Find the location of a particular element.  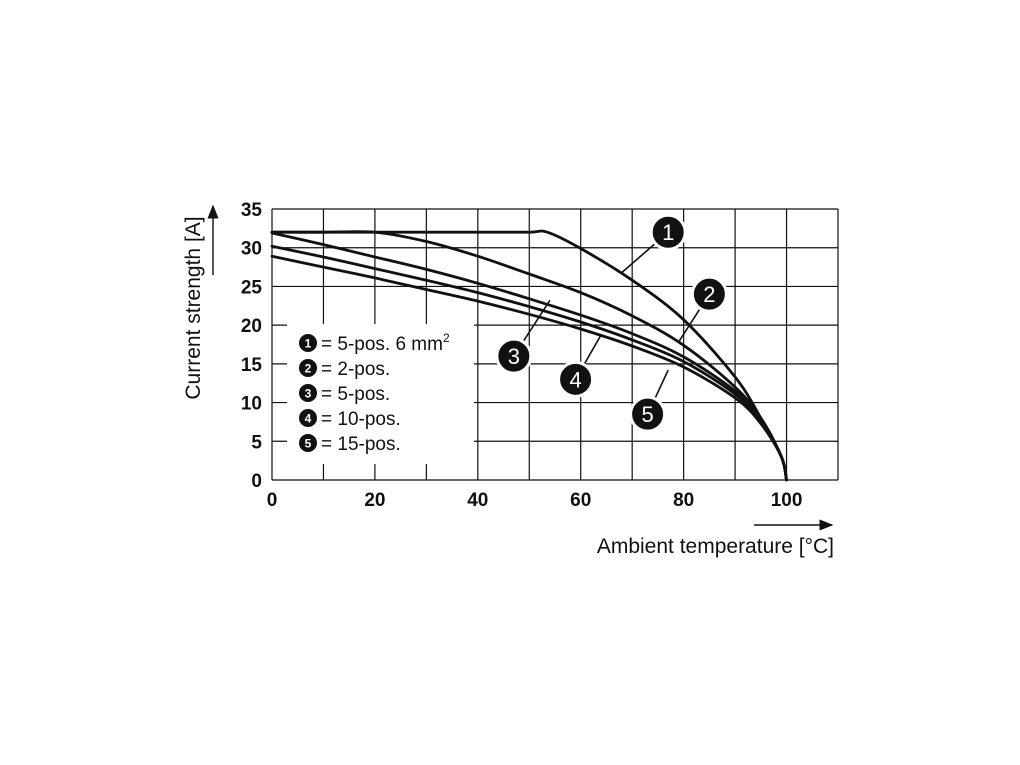

y-tick-label: 10 is located at coordinates (251, 404).